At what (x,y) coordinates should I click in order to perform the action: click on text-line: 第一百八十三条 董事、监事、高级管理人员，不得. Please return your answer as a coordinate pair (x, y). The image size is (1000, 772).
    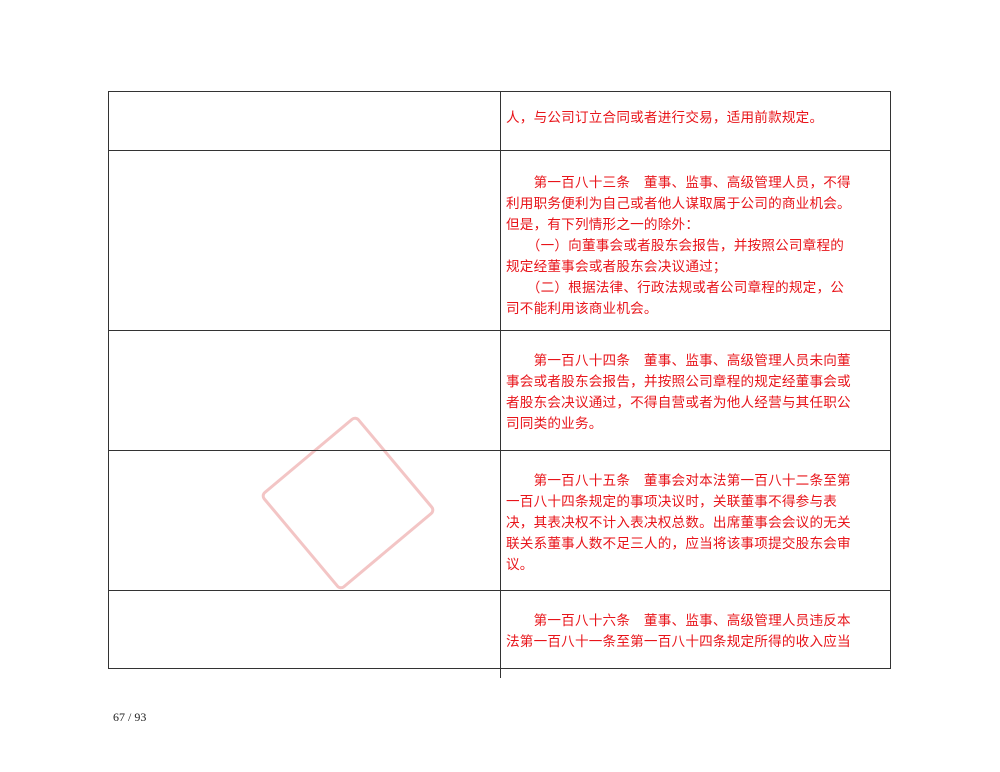
    Looking at the image, I should click on (678, 183).